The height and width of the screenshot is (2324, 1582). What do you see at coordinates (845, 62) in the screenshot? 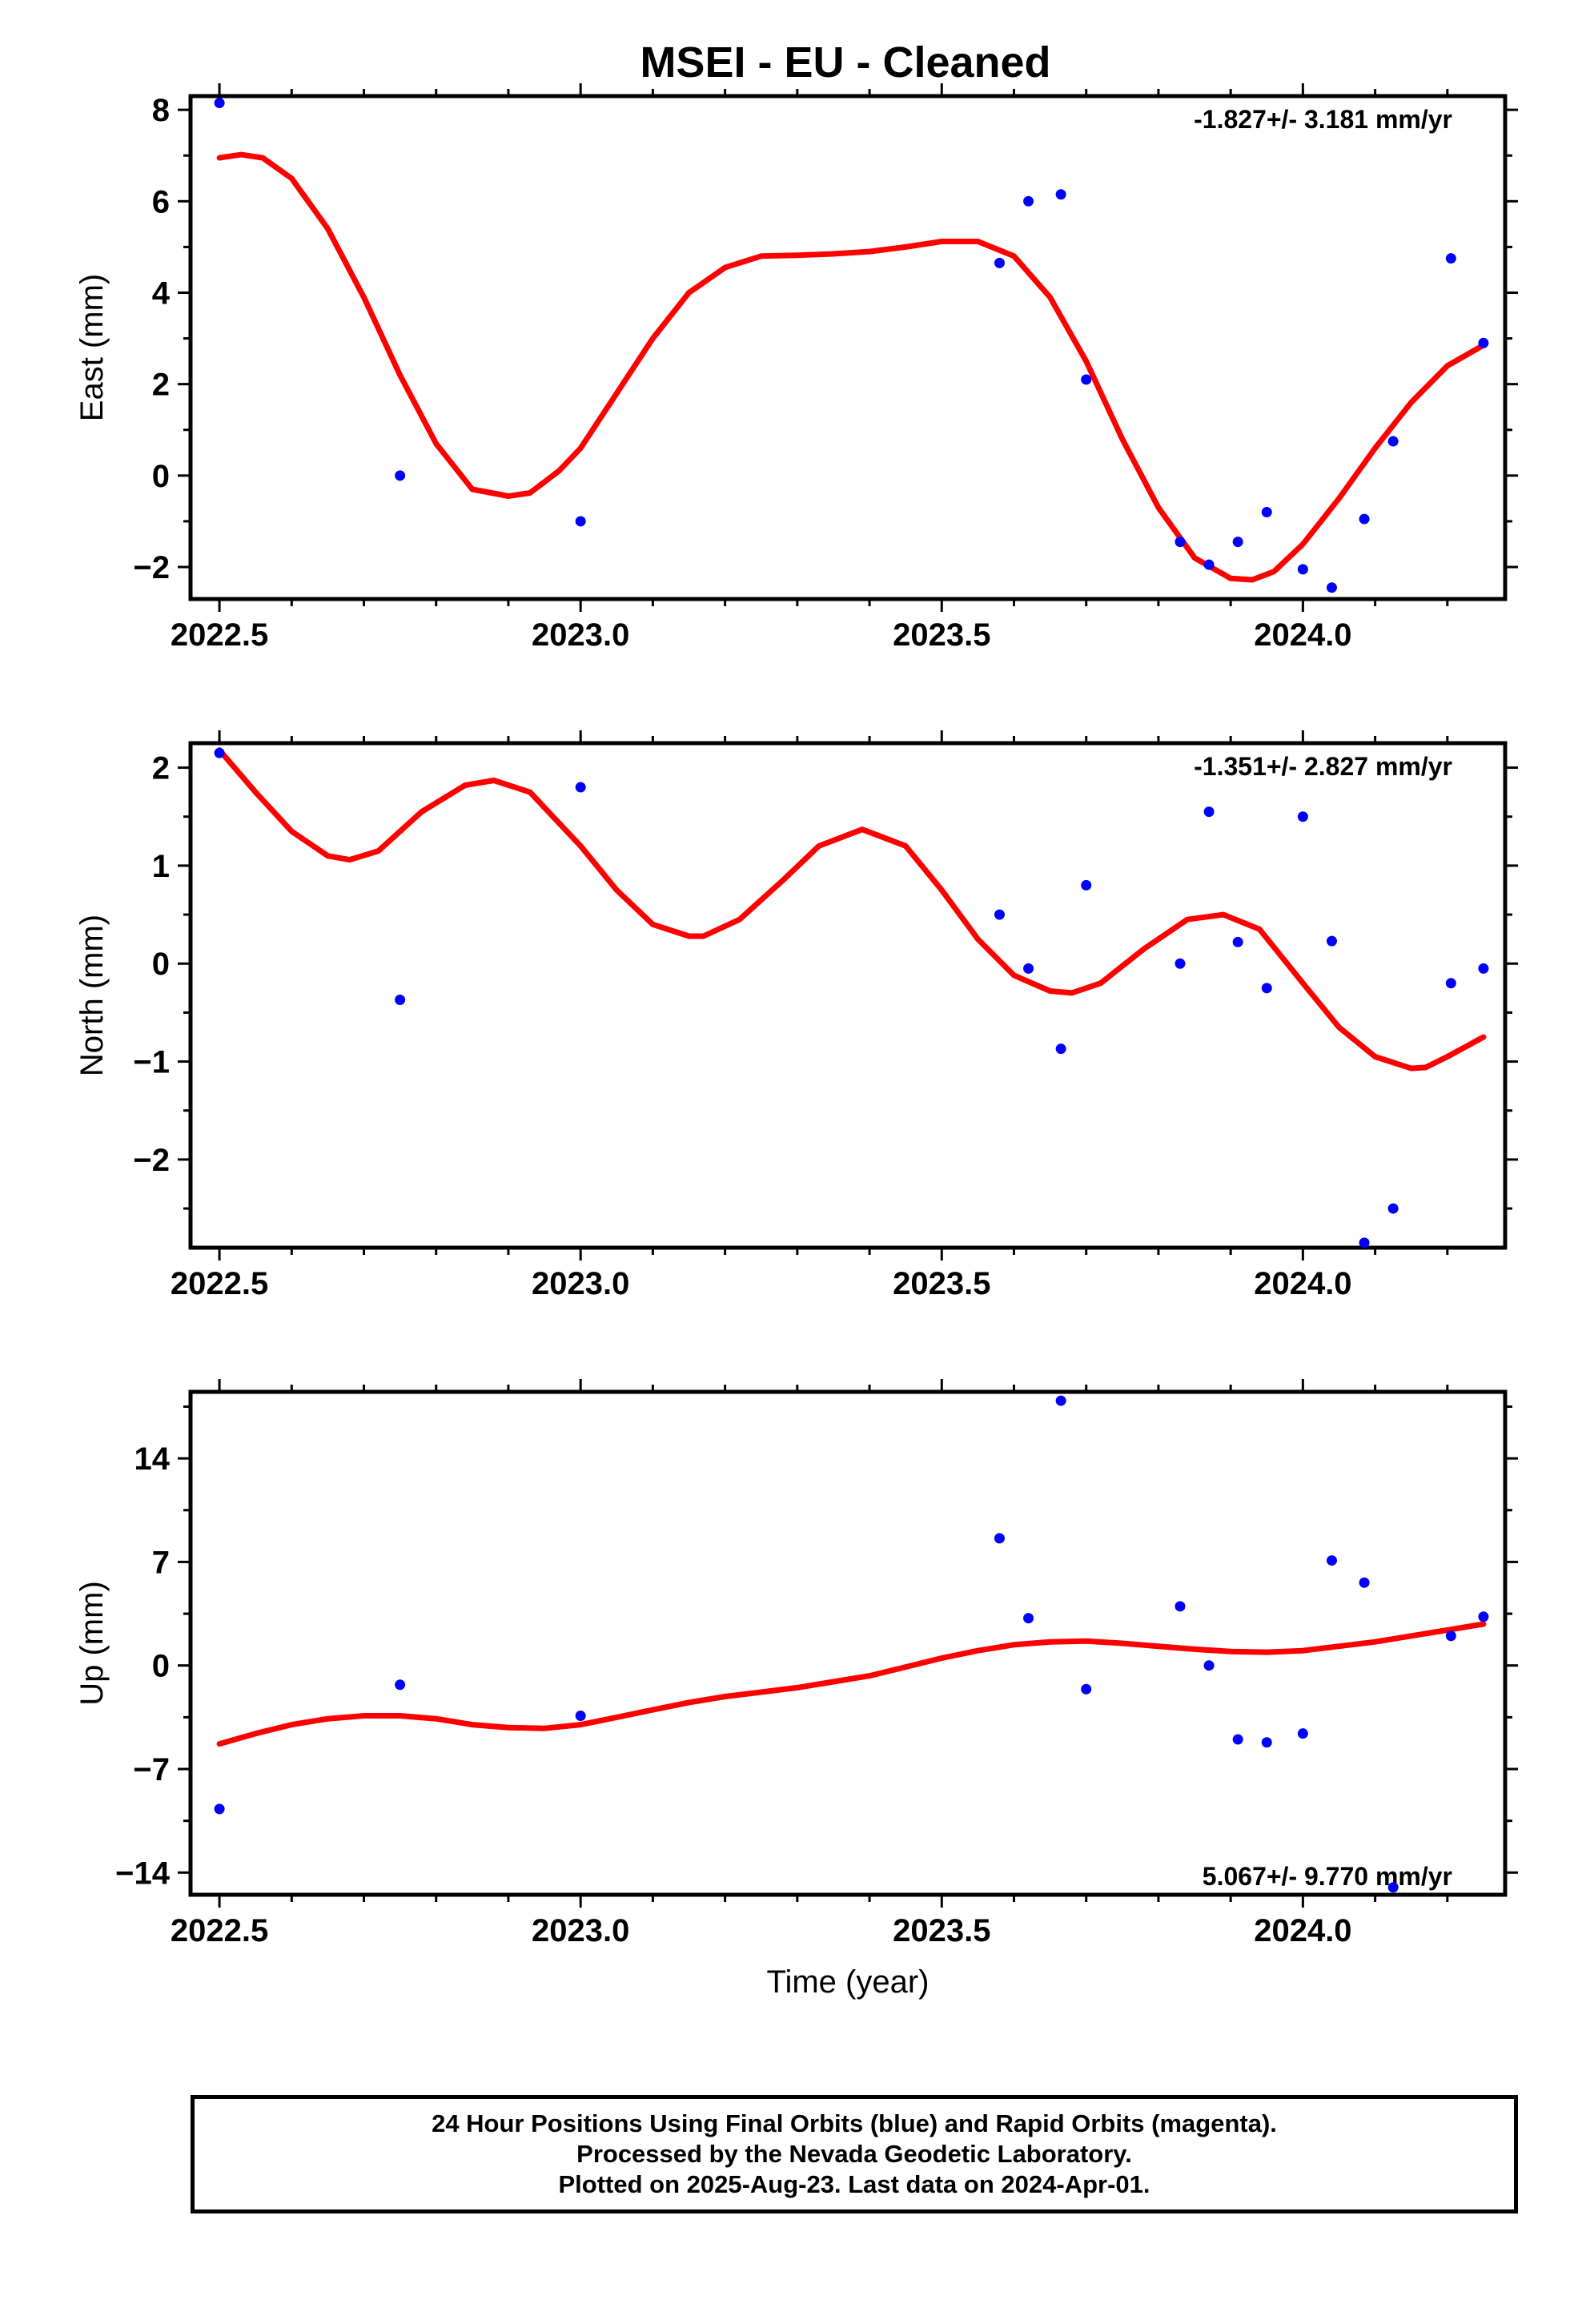
I see `chart-title: MSEI - EU - Cleaned` at bounding box center [845, 62].